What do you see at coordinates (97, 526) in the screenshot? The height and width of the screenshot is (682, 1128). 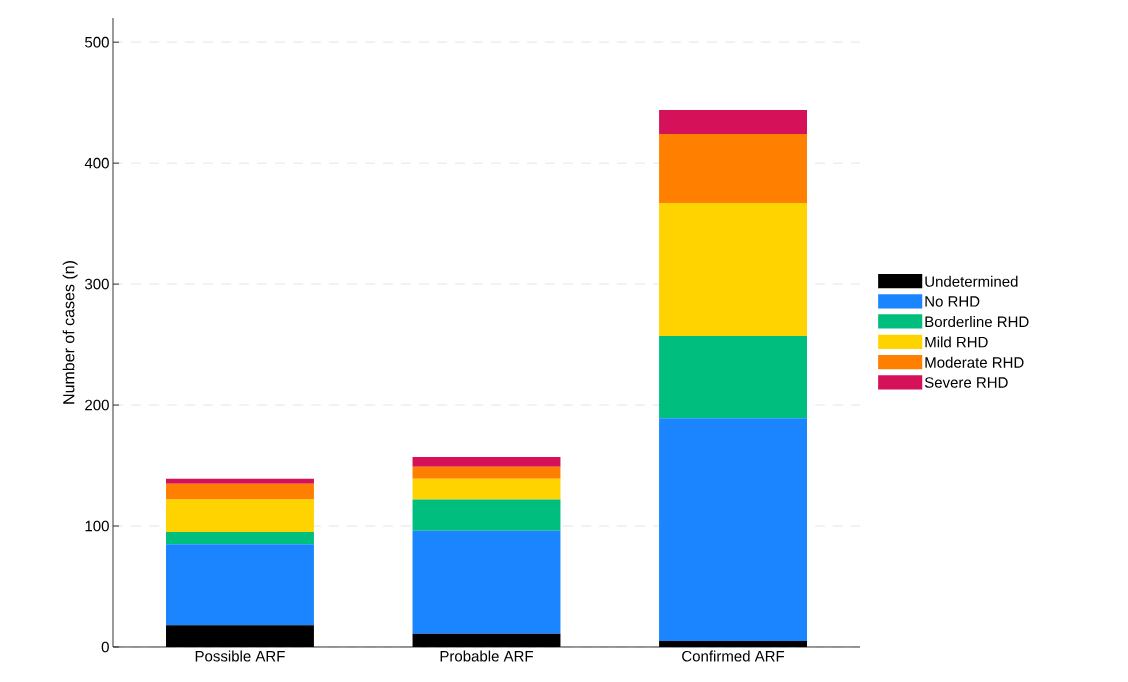 I see `y-tick-label: 100` at bounding box center [97, 526].